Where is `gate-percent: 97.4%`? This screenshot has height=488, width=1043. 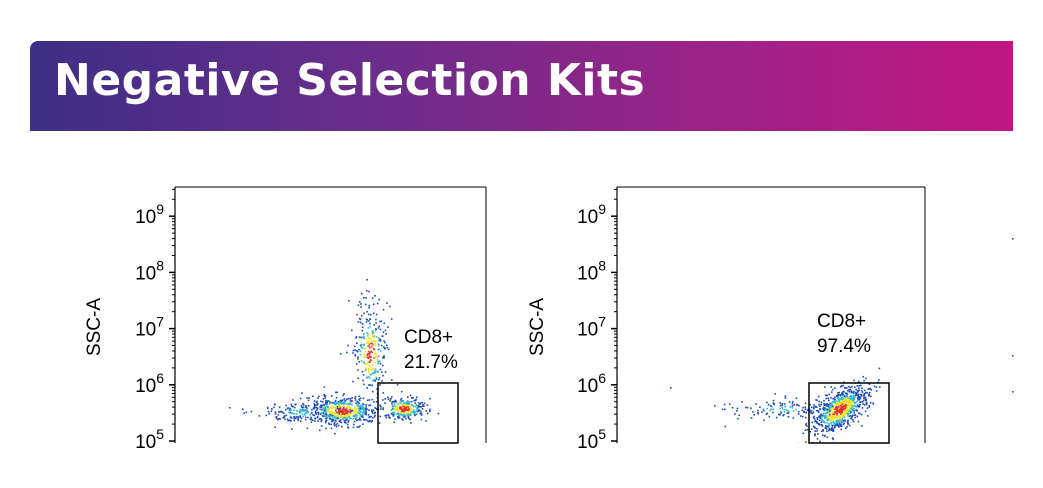
gate-percent: 97.4% is located at coordinates (844, 346).